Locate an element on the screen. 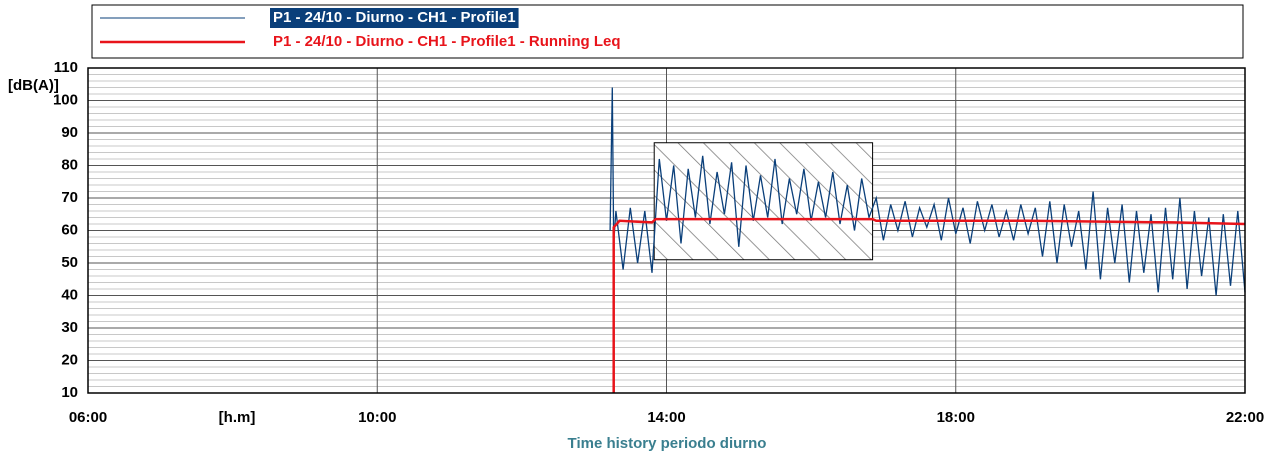 The width and height of the screenshot is (1287, 459). y-tick-label: 70 is located at coordinates (69, 197).